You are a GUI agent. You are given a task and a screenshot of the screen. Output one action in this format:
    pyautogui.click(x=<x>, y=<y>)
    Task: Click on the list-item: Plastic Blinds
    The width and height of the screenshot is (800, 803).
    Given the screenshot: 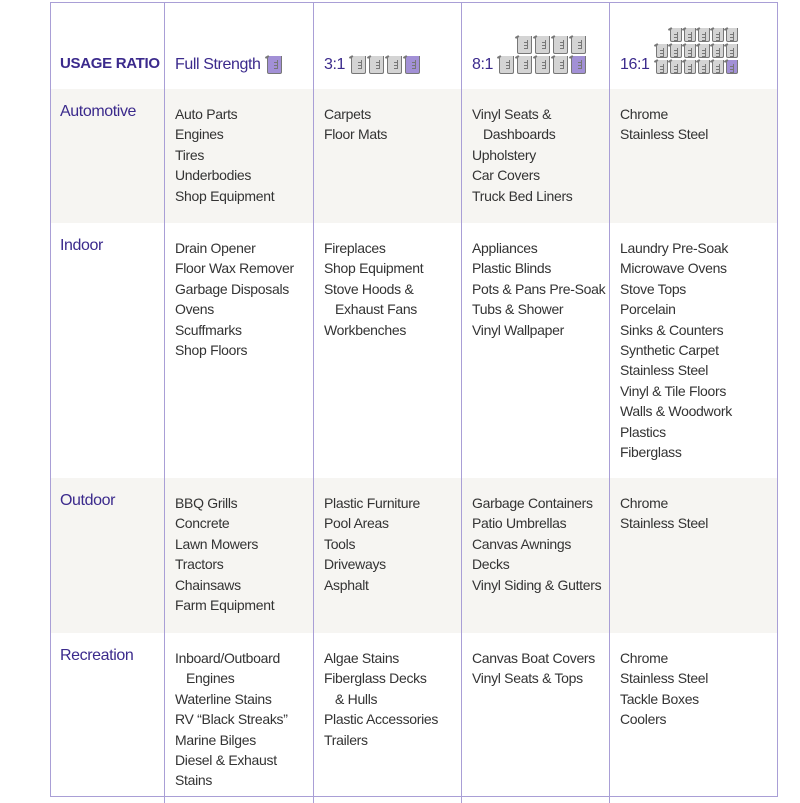 What is the action you would take?
    pyautogui.click(x=512, y=268)
    